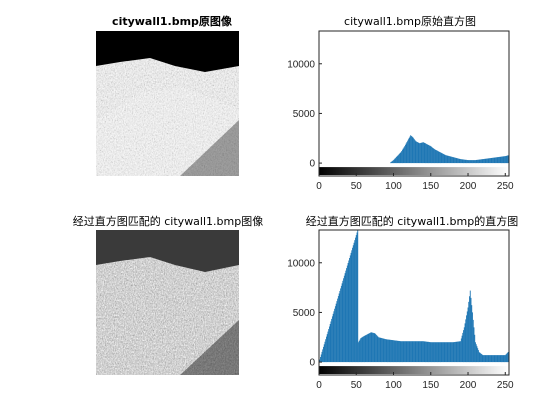 Image resolution: width=560 pixels, height=420 pixels. I want to click on original-histogram-axes-box, so click(414, 103).